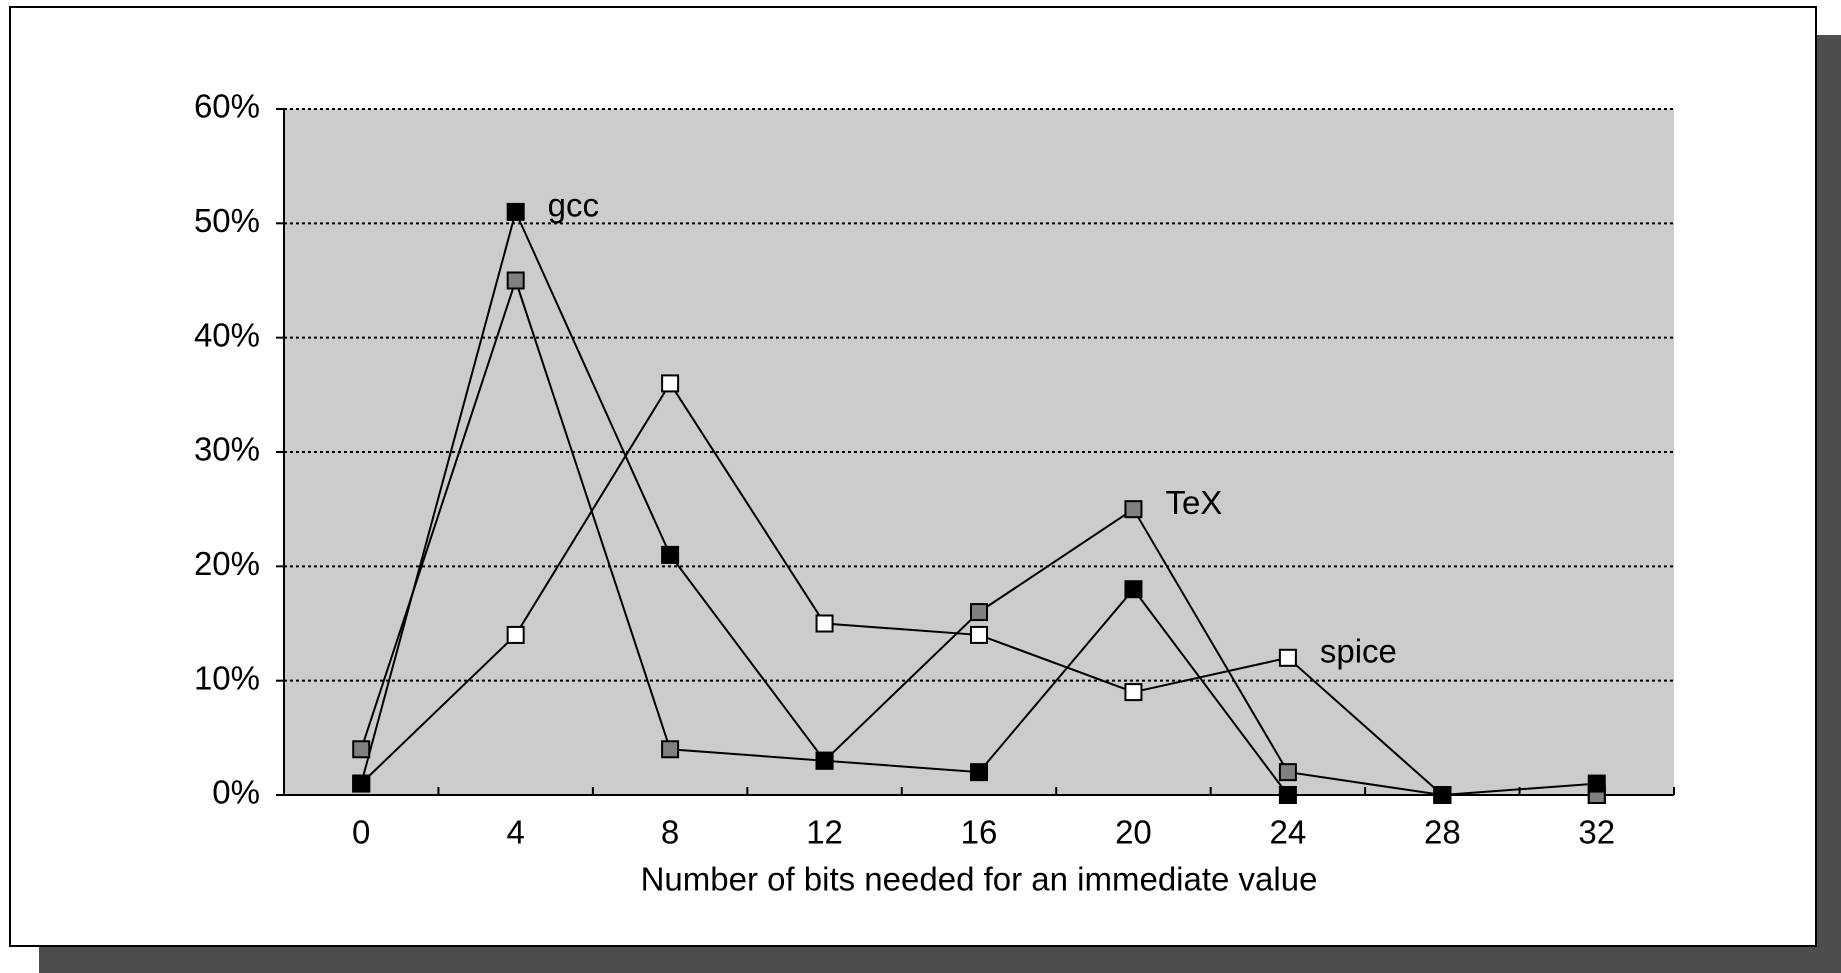 This screenshot has height=973, width=1841. Describe the element at coordinates (361, 832) in the screenshot. I see `x-tick-label: 0` at that location.